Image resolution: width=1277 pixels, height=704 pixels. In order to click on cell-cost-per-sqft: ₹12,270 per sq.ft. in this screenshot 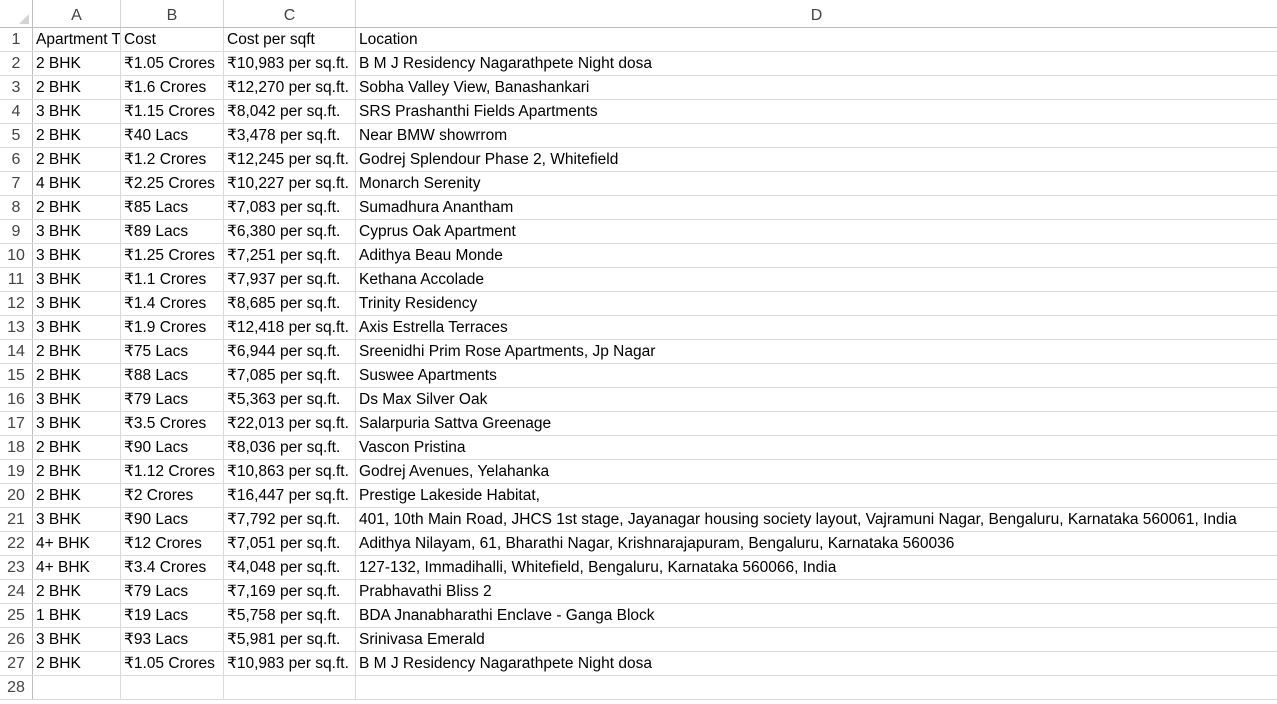, I will do `click(290, 87)`.